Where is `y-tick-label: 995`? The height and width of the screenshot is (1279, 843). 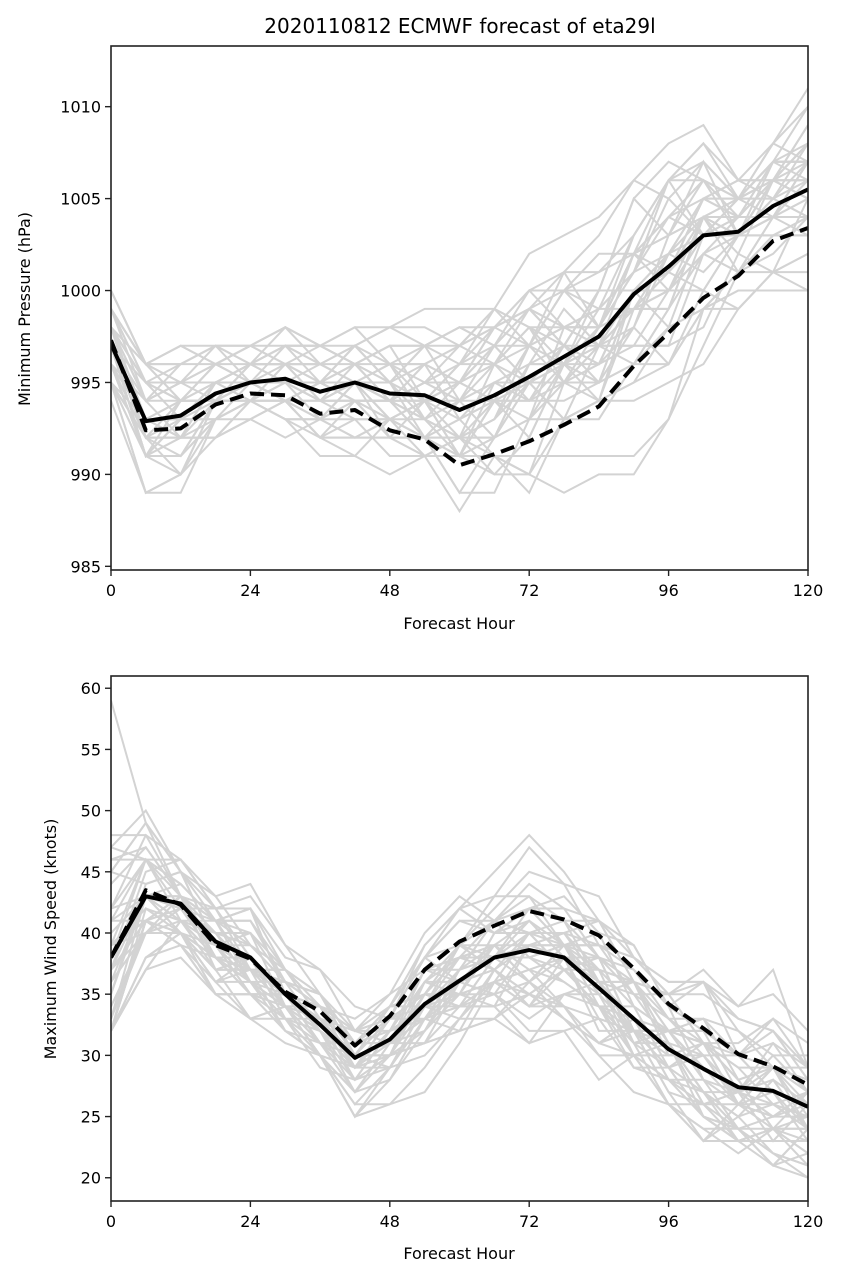 y-tick-label: 995 is located at coordinates (85, 382).